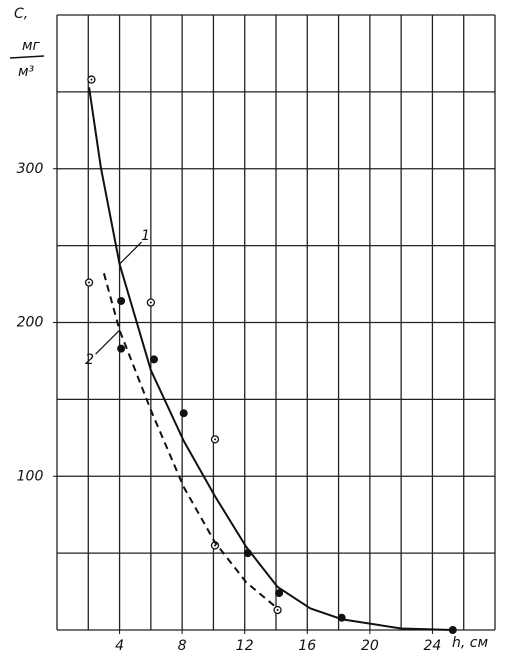  Describe the element at coordinates (31, 46) in the screenshot. I see `y-axis-unit-numerator: мг` at that location.